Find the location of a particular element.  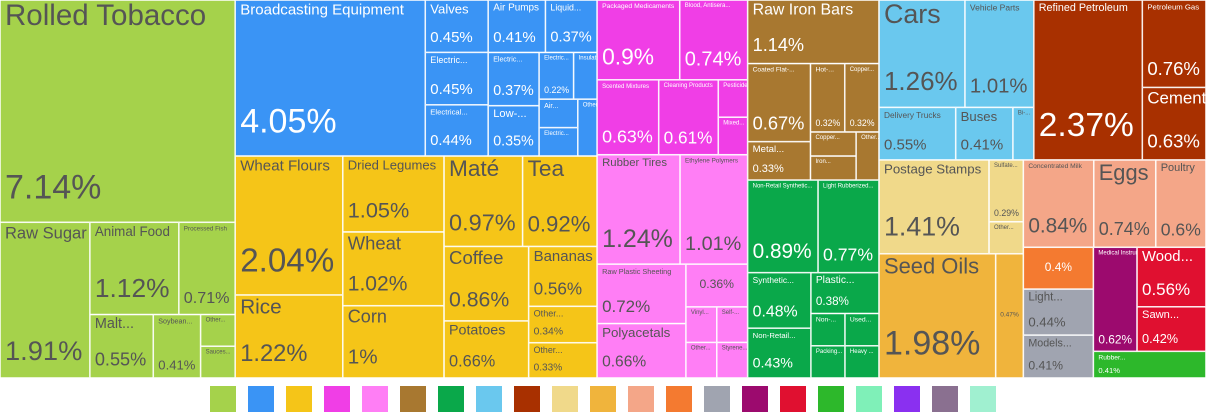

cell: Tea 0.92% is located at coordinates (560, 201).